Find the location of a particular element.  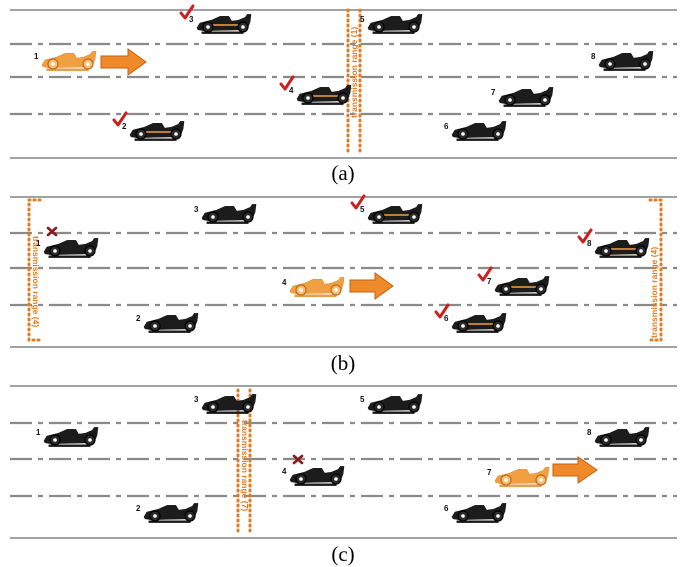

panel-caption-c: (c) is located at coordinates (342, 554).